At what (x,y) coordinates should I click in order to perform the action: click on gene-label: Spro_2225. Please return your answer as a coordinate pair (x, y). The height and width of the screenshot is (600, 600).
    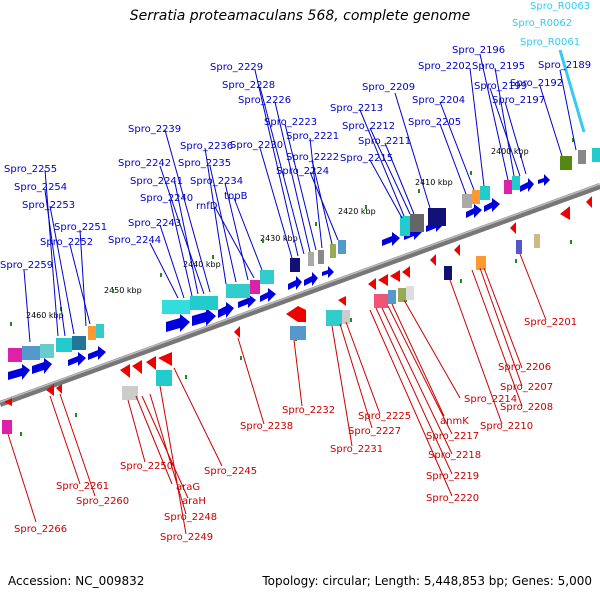
    Looking at the image, I should click on (384, 416).